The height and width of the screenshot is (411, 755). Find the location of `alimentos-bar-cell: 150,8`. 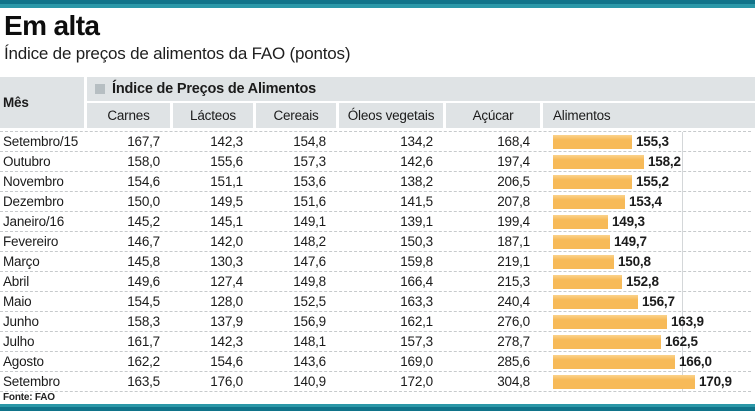

alimentos-bar-cell: 150,8 is located at coordinates (647, 261).